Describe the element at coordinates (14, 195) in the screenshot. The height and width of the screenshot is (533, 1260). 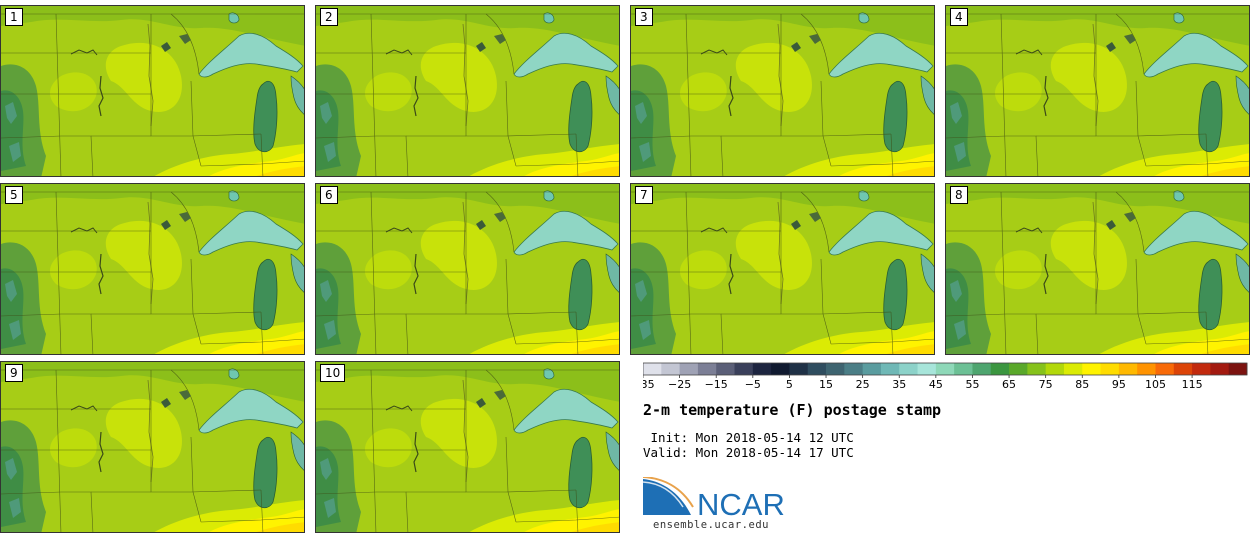
I see `panel-label: 5` at that location.